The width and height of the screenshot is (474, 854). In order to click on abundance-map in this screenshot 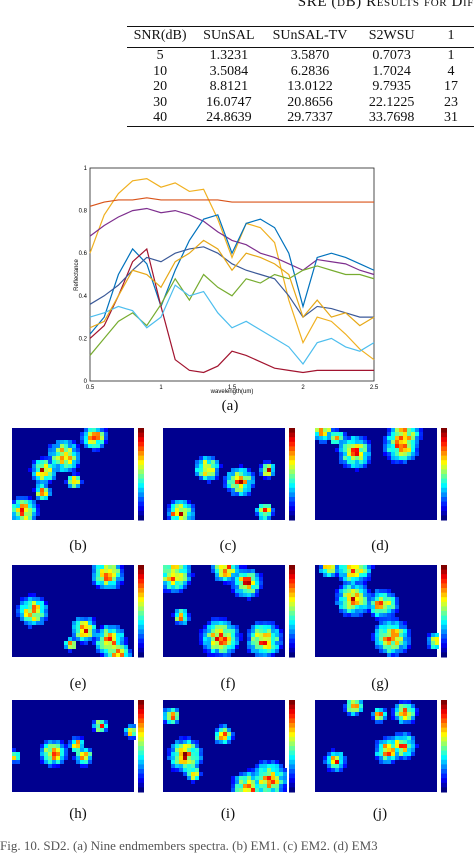, I will do `click(78, 746)`.